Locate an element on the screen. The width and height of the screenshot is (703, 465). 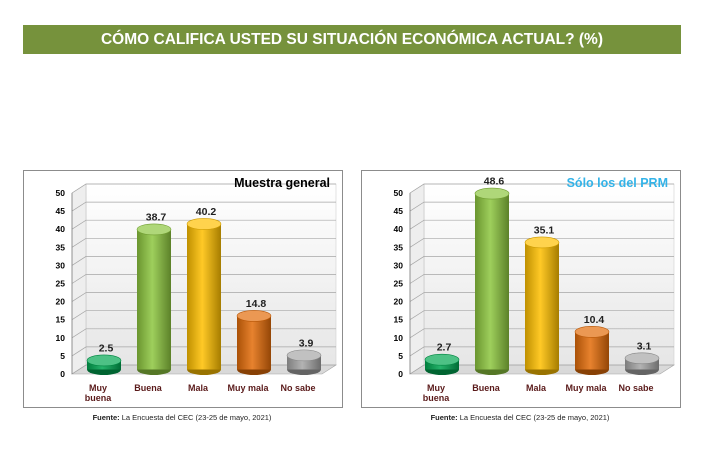
data-label: 3.9 is located at coordinates (306, 343).